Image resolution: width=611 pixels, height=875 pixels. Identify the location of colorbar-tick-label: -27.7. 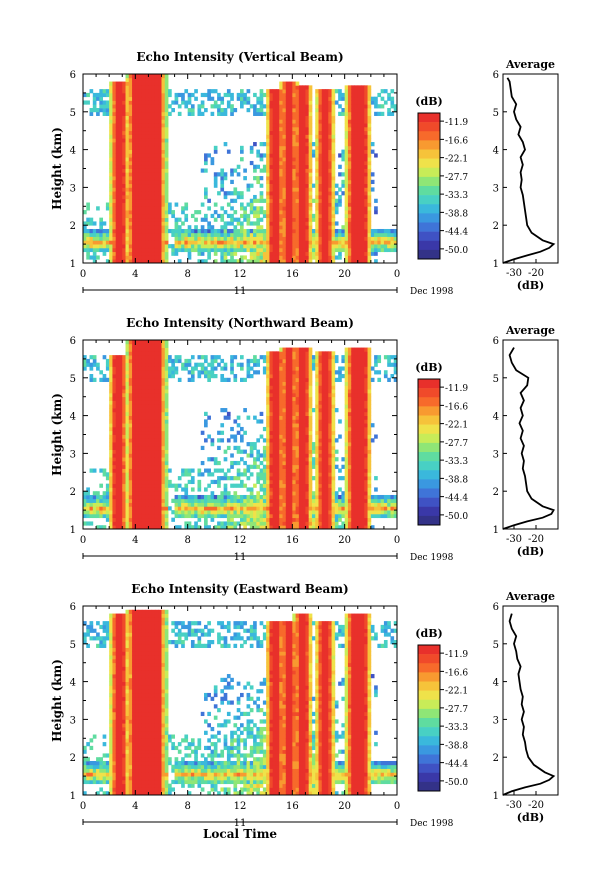
(456, 178).